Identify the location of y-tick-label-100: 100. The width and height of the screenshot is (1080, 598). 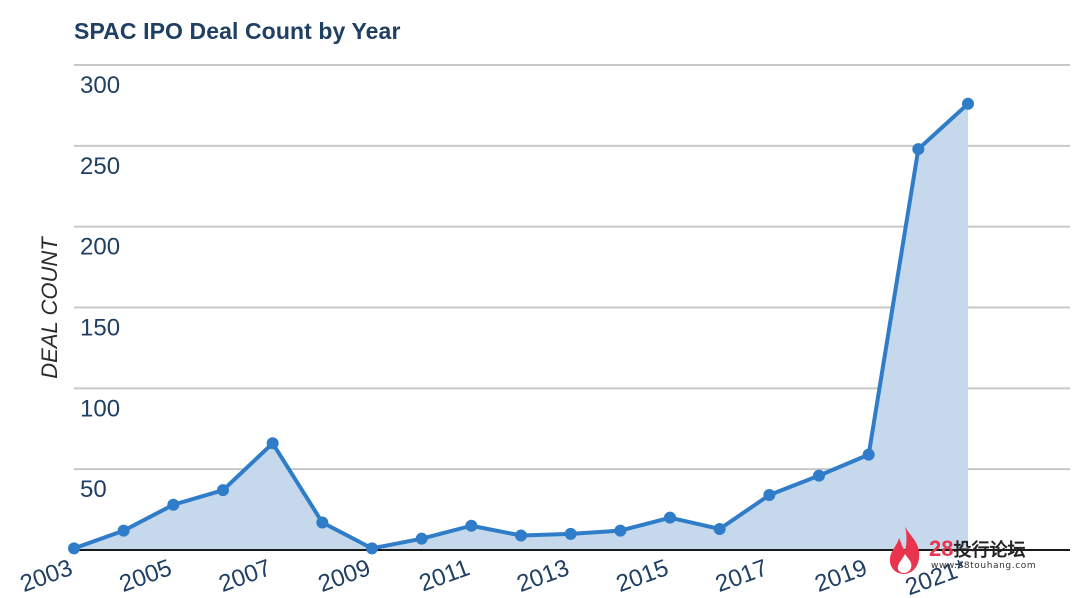
(100, 408).